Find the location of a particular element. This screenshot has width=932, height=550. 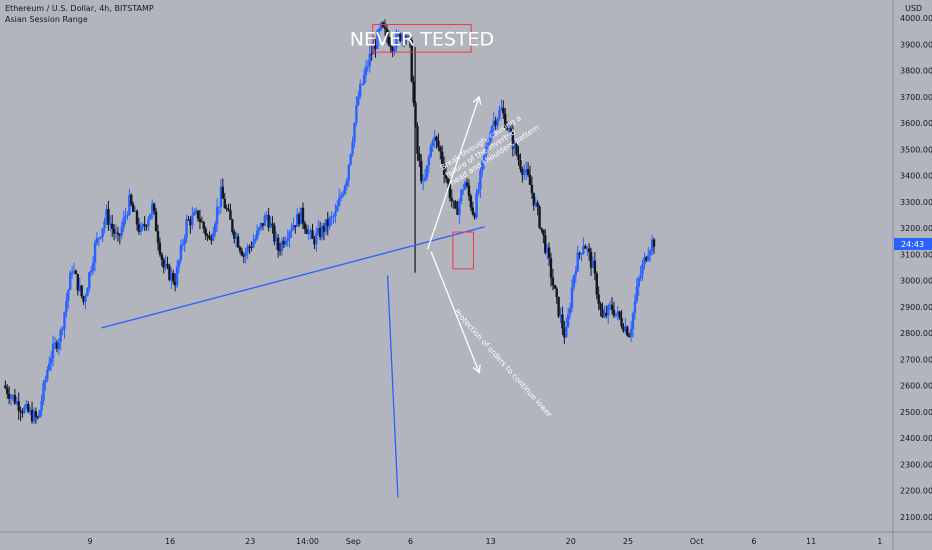

never-tested-box is located at coordinates (422, 38).